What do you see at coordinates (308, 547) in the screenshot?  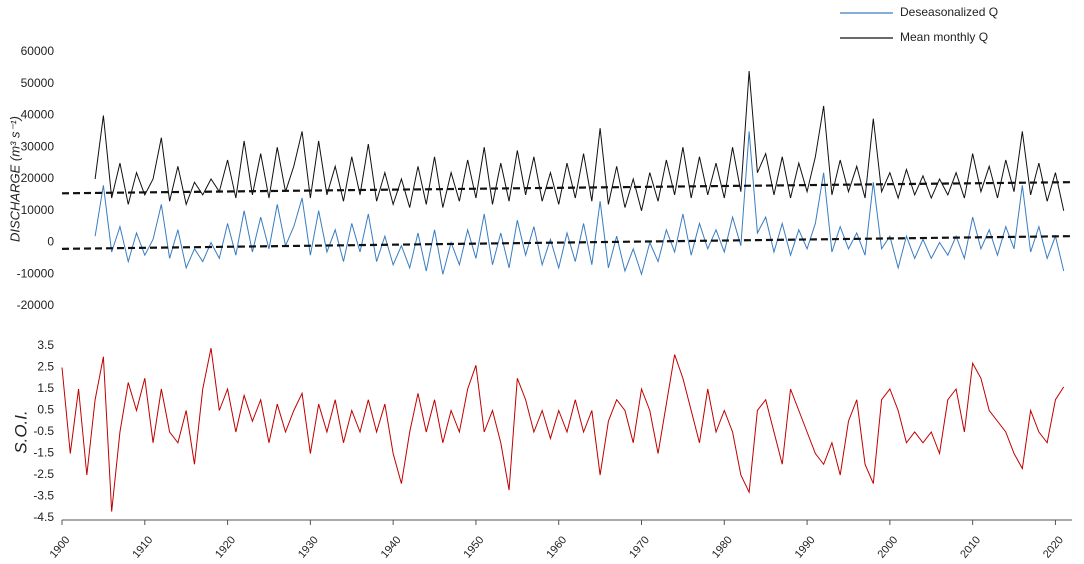 I see `x-tick-label: 1930` at bounding box center [308, 547].